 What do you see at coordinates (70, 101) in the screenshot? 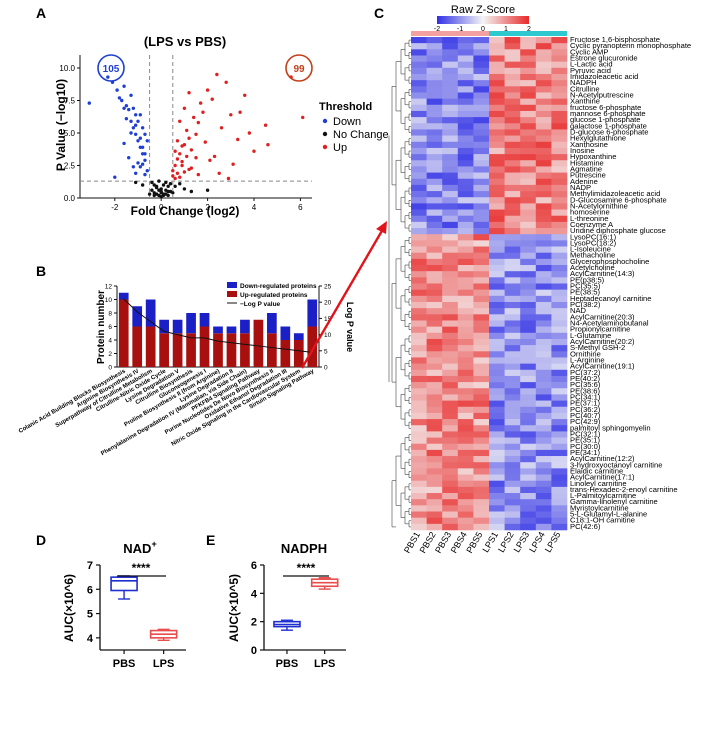
I see `a-y-tick-label: 7.5` at bounding box center [70, 101].